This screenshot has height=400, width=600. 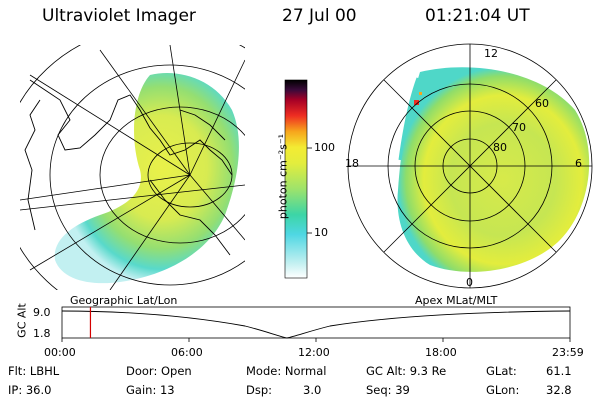 What do you see at coordinates (159, 371) in the screenshot?
I see `door-status: Door: Open` at bounding box center [159, 371].